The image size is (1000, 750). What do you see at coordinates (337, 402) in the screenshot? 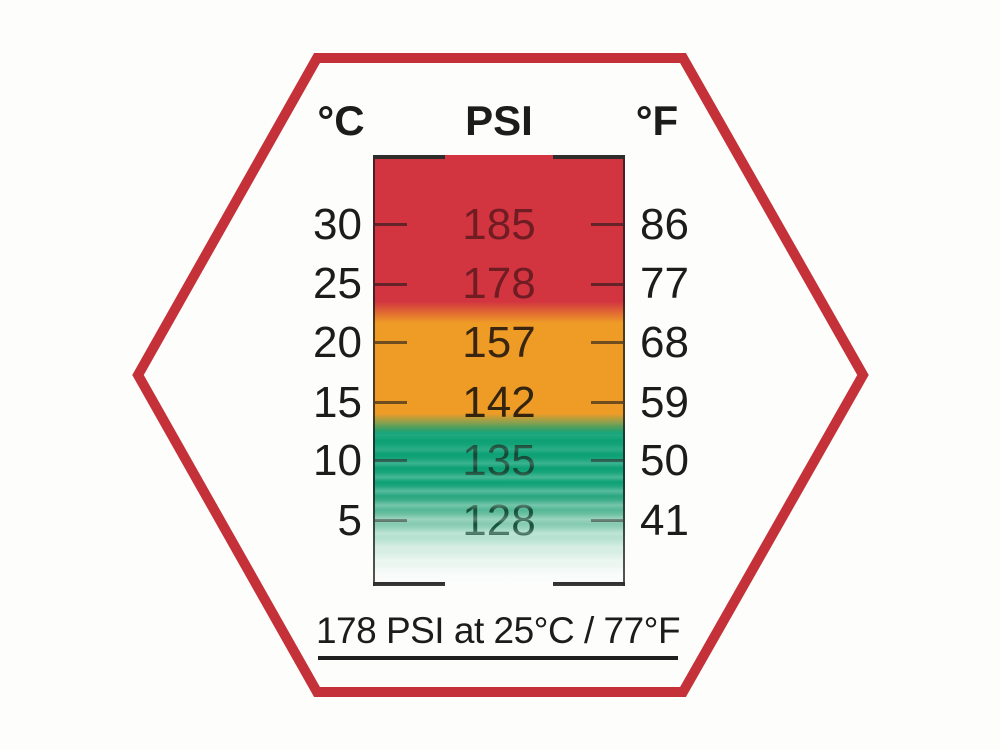
I see `celsius-value: 15` at bounding box center [337, 402].